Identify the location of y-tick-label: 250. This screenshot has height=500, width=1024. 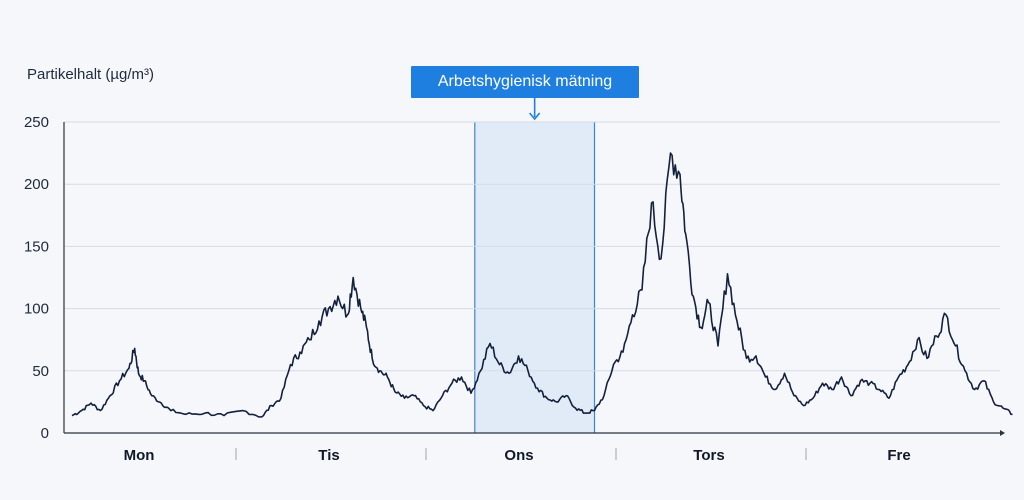
(36, 122).